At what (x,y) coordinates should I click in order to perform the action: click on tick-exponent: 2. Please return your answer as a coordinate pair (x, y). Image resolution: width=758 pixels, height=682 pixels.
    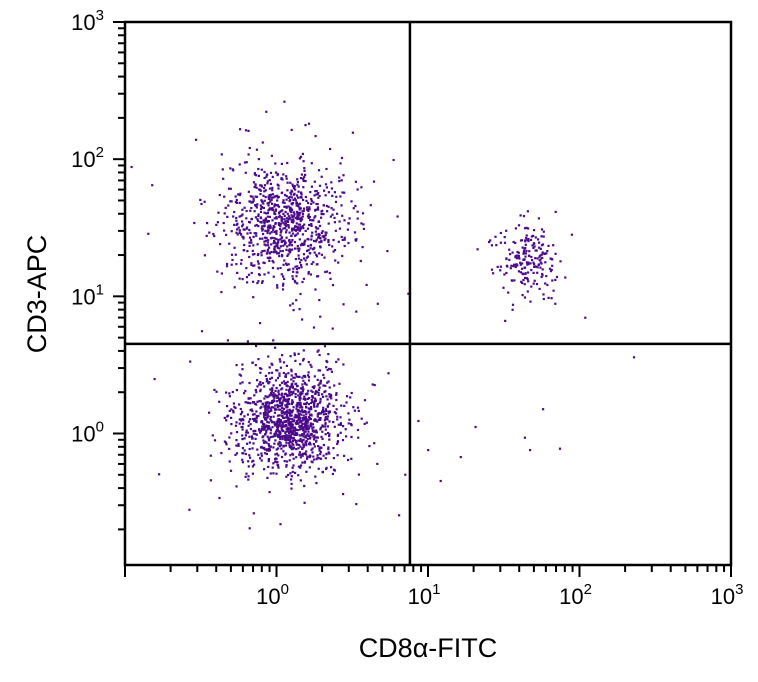
    Looking at the image, I should click on (588, 589).